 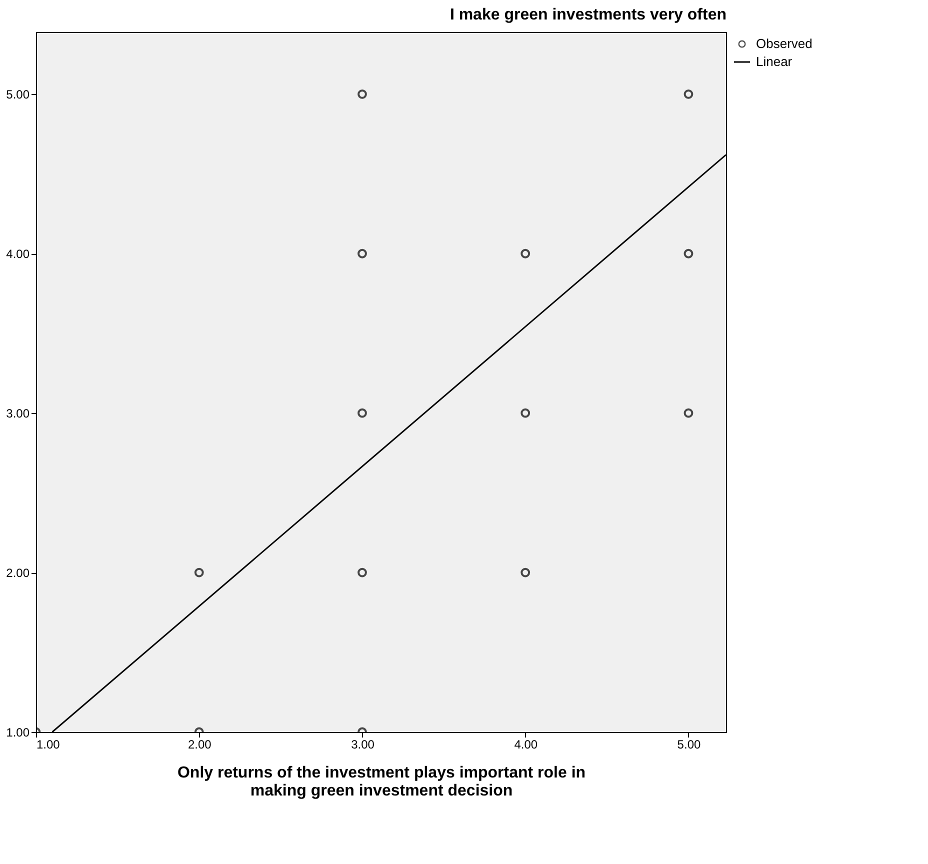 I want to click on y-axis-title: I make green investments very often, so click(x=588, y=15).